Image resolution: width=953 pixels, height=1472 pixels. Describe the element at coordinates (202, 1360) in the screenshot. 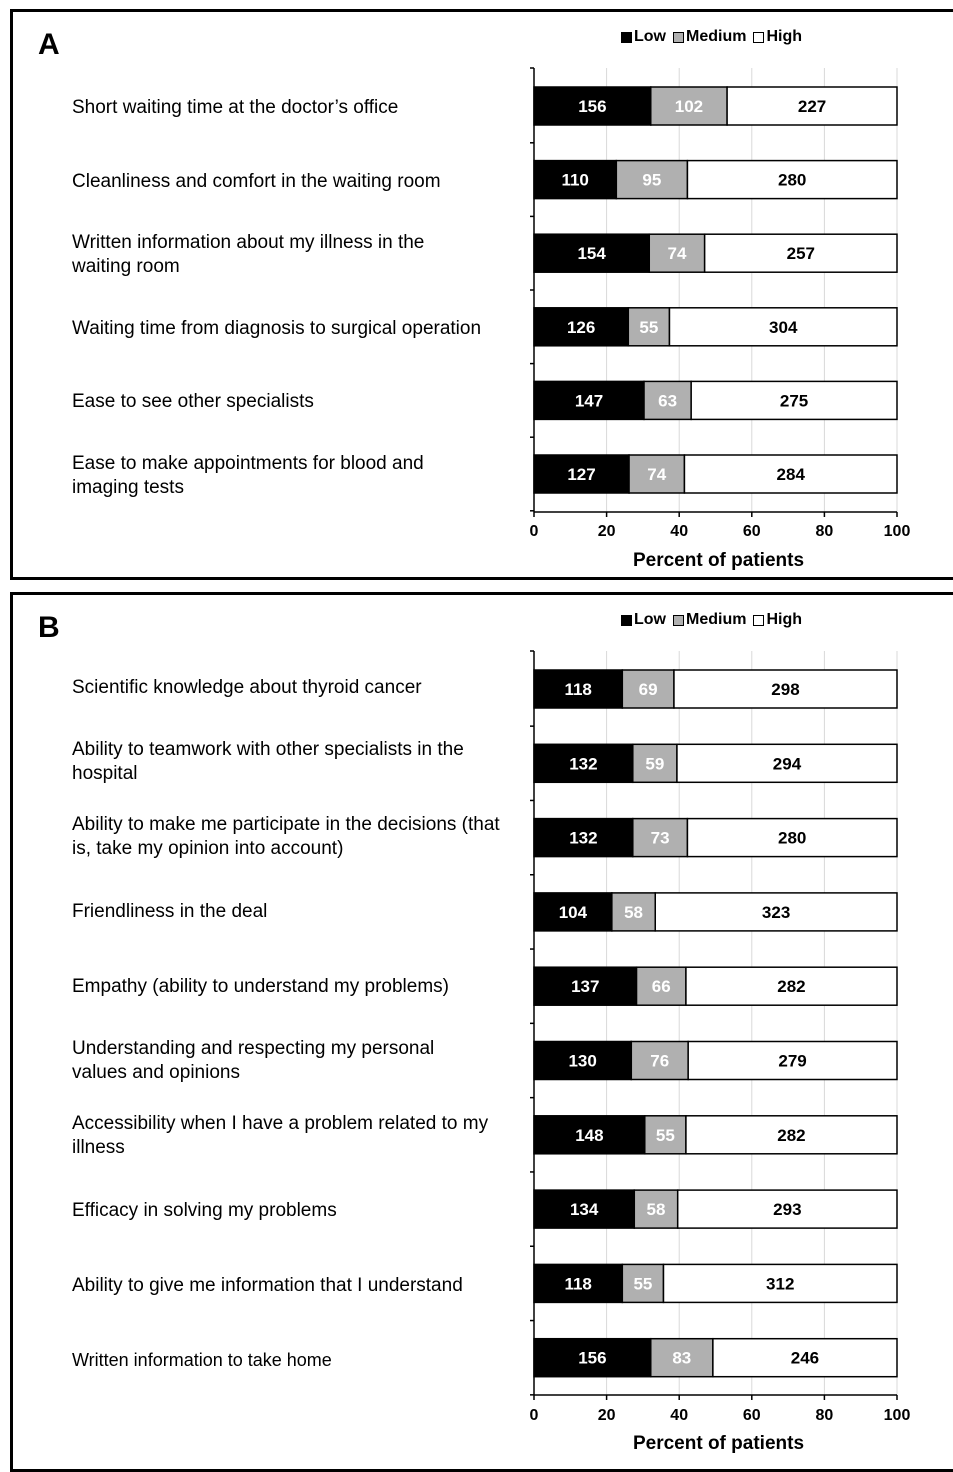

I see `category-label: Written information to take home` at that location.